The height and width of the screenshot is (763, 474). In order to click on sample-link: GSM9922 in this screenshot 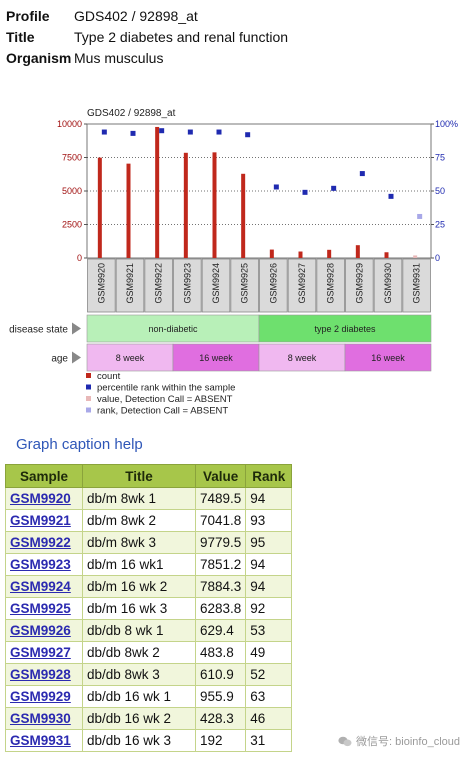, I will do `click(44, 542)`.